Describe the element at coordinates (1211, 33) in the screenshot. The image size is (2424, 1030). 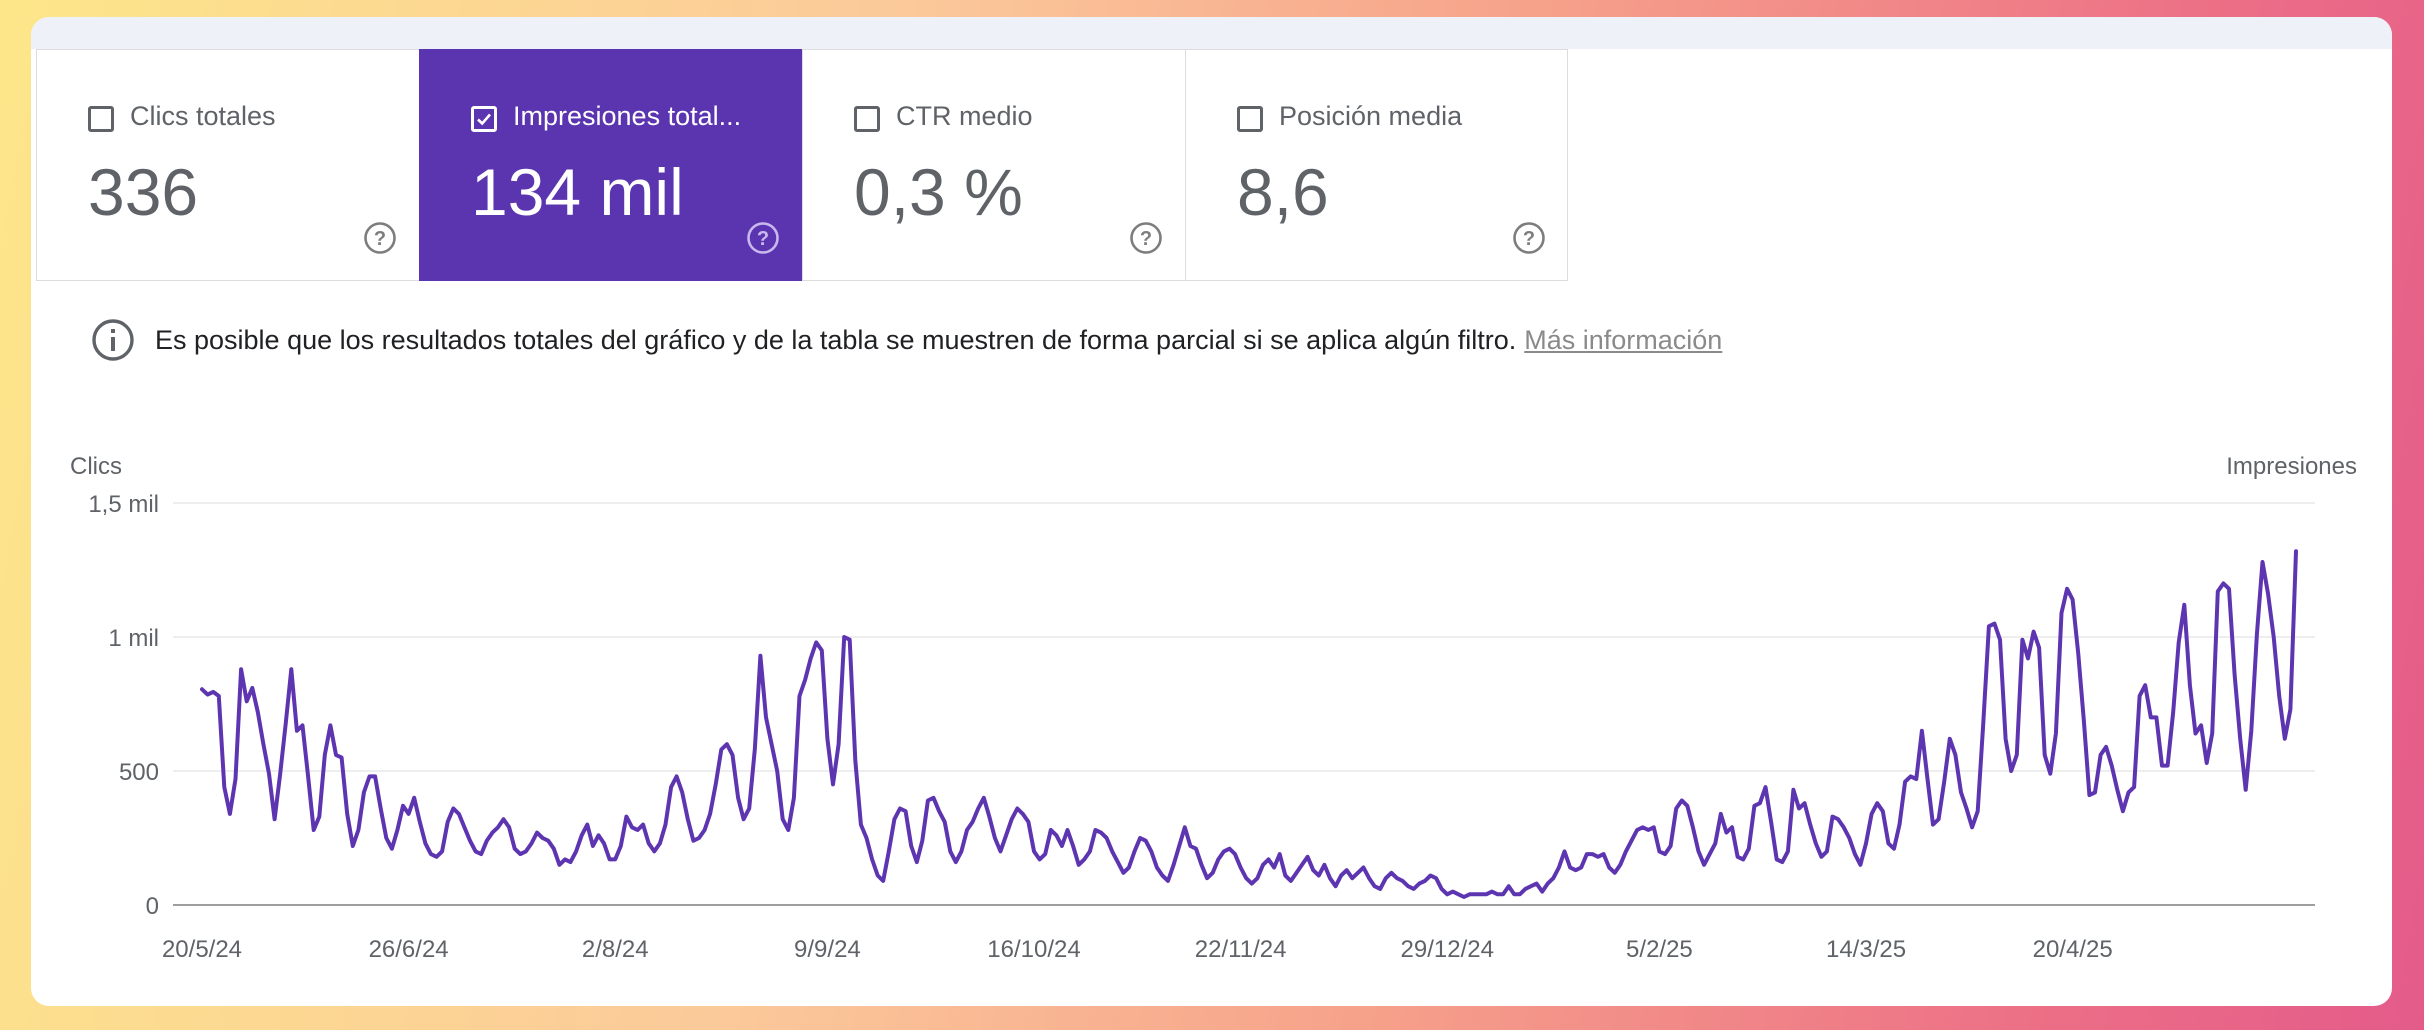
I see `top-strip` at that location.